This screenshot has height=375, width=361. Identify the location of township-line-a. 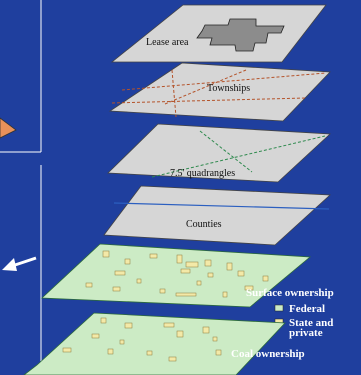
(224, 81).